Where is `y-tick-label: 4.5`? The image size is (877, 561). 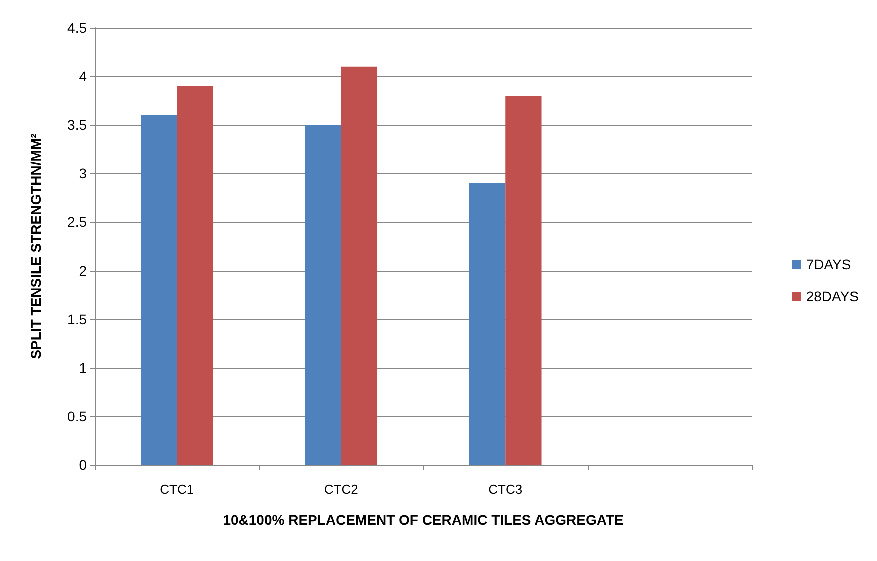 y-tick-label: 4.5 is located at coordinates (78, 28).